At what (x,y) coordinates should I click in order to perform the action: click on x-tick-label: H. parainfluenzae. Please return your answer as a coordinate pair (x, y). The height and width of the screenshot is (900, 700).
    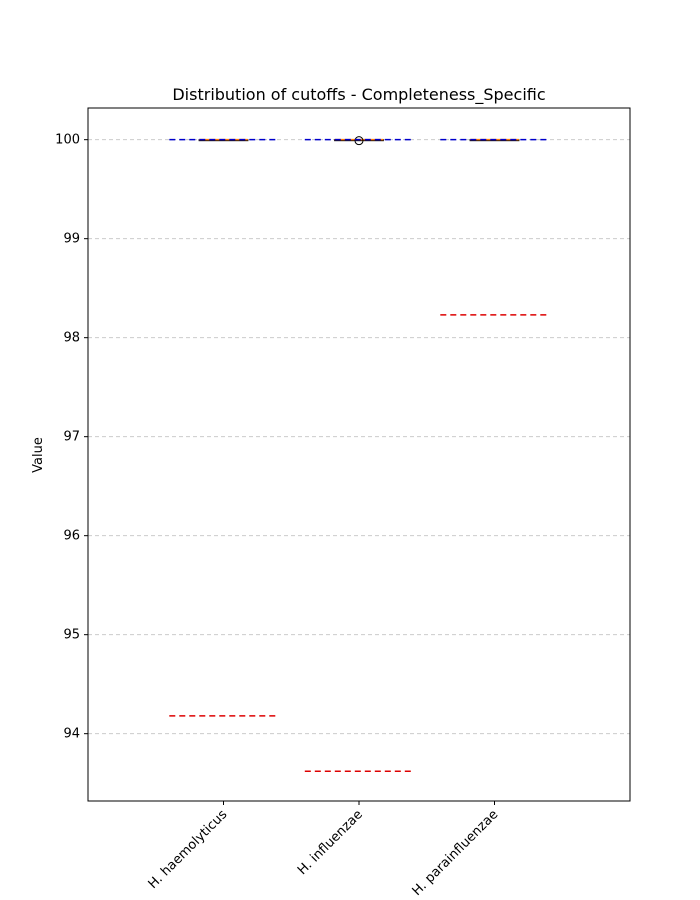
    Looking at the image, I should click on (456, 853).